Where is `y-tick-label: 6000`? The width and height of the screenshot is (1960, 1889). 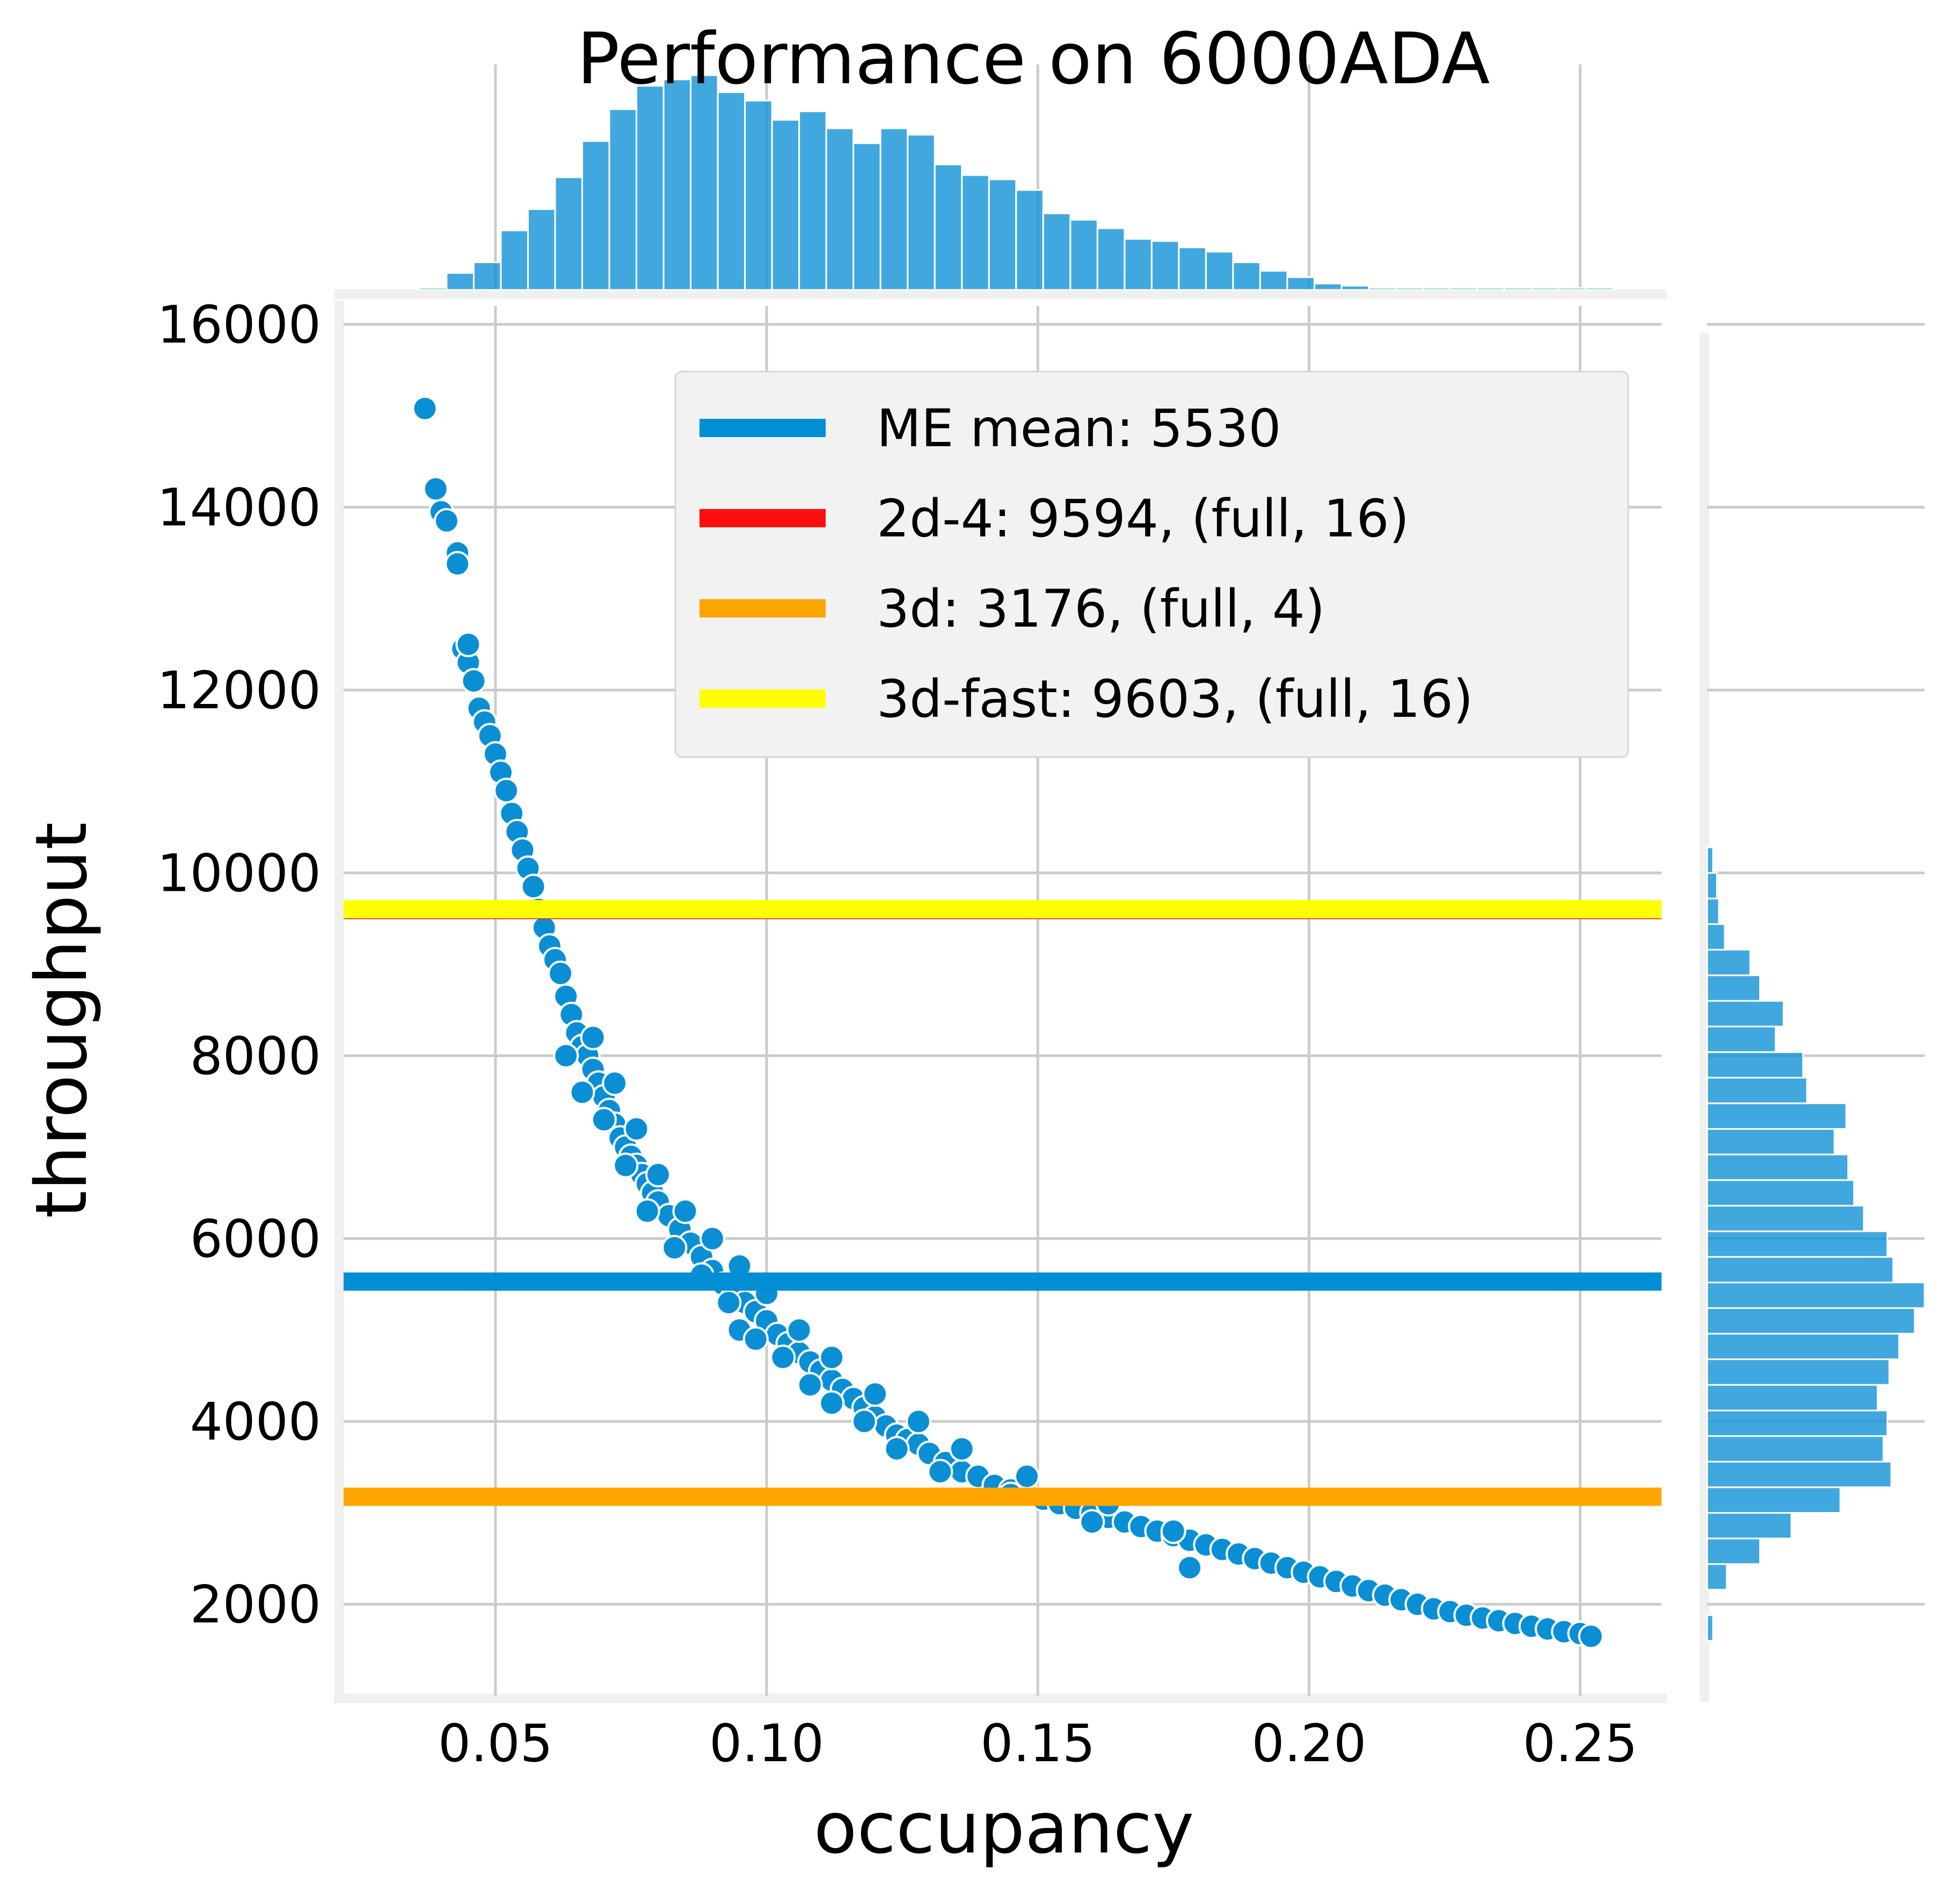
y-tick-label: 6000 is located at coordinates (255, 1239).